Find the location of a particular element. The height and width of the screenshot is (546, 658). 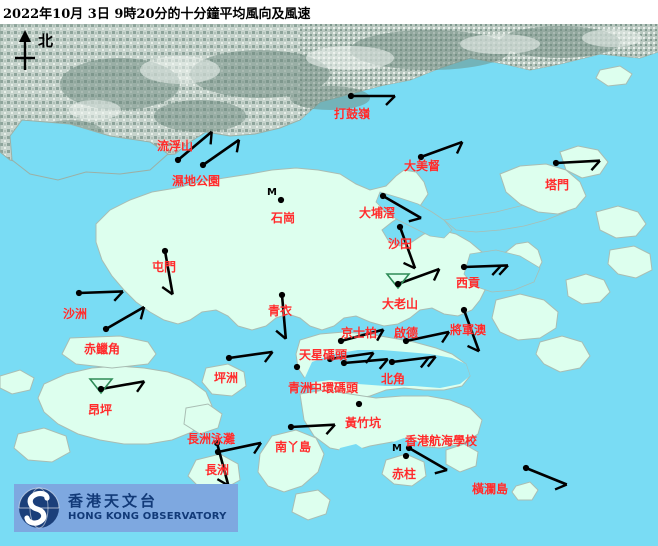

hko-logo: 香港天文台 HONG KONG OBSERVATORY is located at coordinates (126, 508).